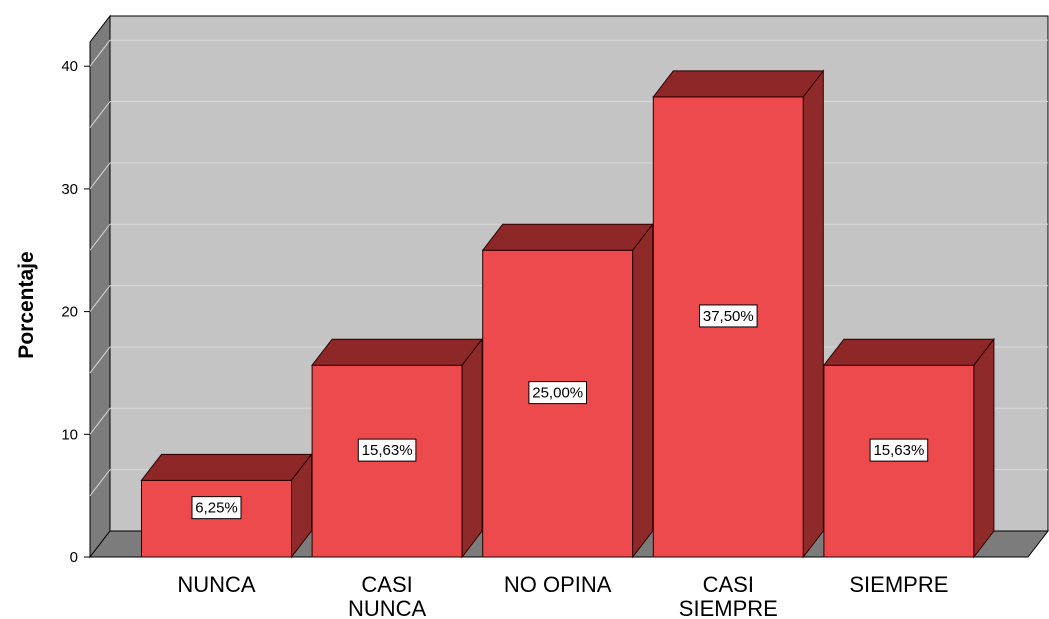  Describe the element at coordinates (74, 557) in the screenshot. I see `y-tick-label: 0` at that location.